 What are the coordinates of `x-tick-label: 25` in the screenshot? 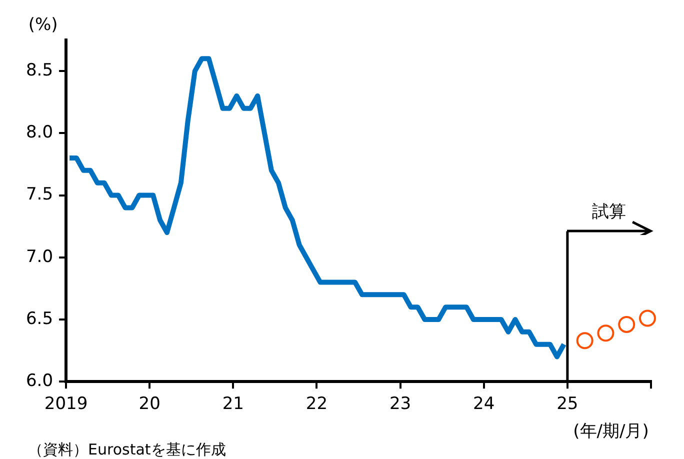 It's located at (567, 404).